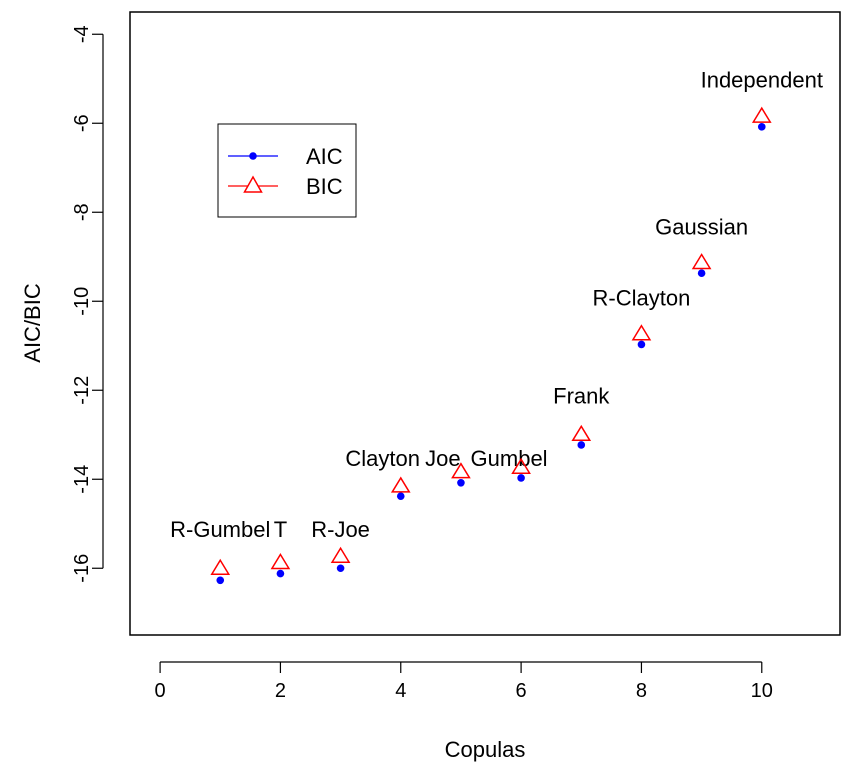 This screenshot has height=762, width=845. What do you see at coordinates (642, 298) in the screenshot?
I see `annotation-label: R-Clayton` at bounding box center [642, 298].